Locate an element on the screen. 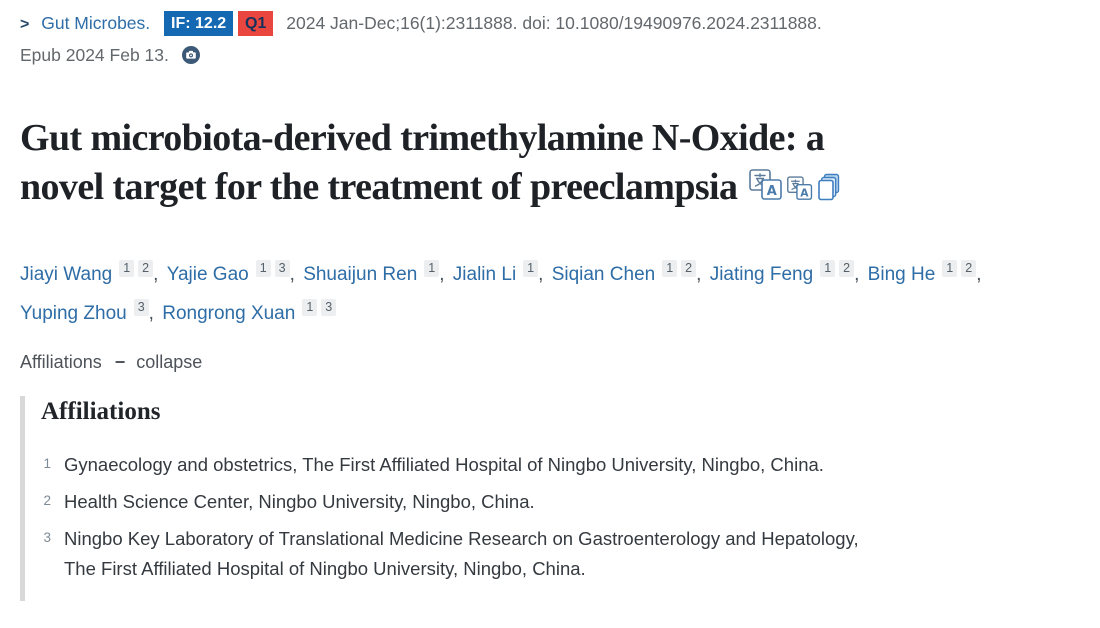  journal-link: Gut Microbes. is located at coordinates (96, 23).